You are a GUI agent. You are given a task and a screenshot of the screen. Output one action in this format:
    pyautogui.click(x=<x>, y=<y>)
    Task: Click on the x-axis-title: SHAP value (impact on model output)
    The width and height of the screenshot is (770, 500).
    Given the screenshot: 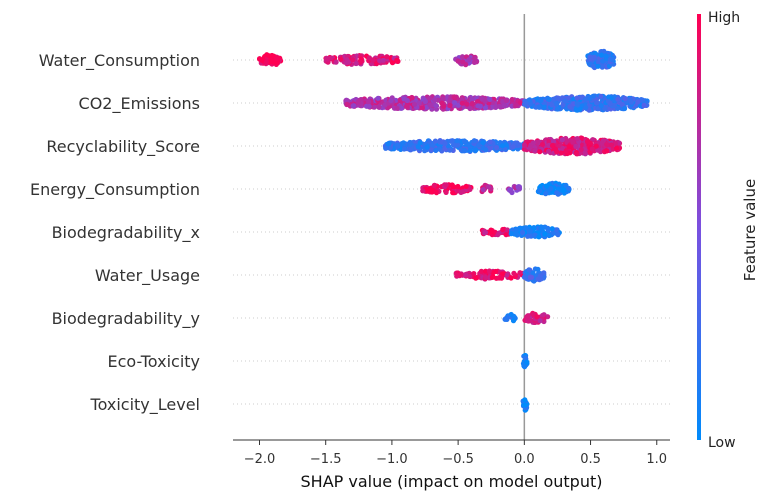 What is the action you would take?
    pyautogui.click(x=452, y=481)
    